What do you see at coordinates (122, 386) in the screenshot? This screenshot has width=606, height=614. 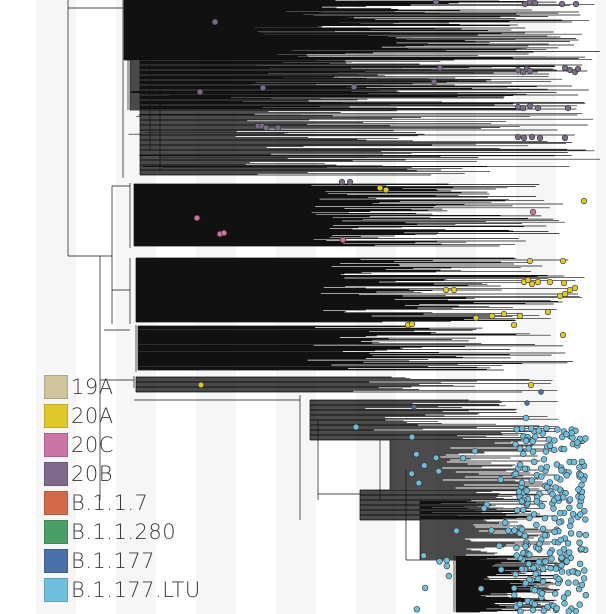 I see `legend-item: 19A` at bounding box center [122, 386].